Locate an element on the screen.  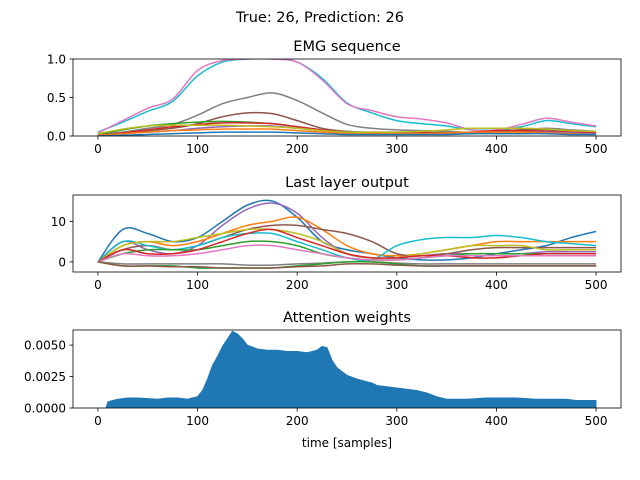
attention-weights-title: Attention weights is located at coordinates (347, 318).